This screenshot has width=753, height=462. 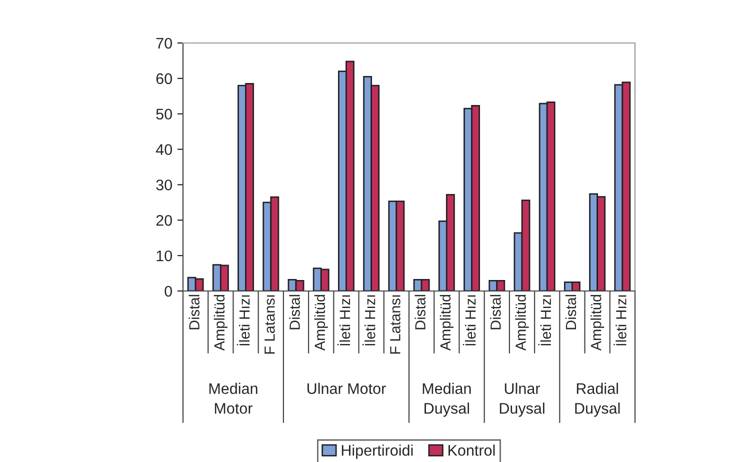 What do you see at coordinates (597, 399) in the screenshot?
I see `text: Radial Duysal` at bounding box center [597, 399].